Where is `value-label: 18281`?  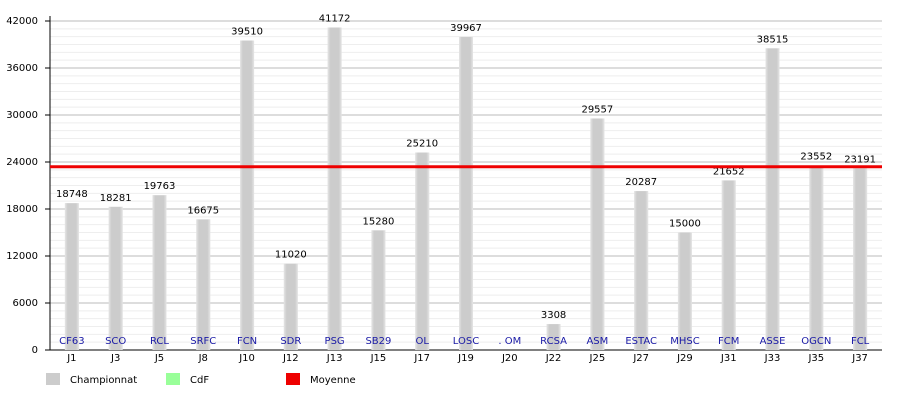 value-label: 18281 is located at coordinates (116, 198).